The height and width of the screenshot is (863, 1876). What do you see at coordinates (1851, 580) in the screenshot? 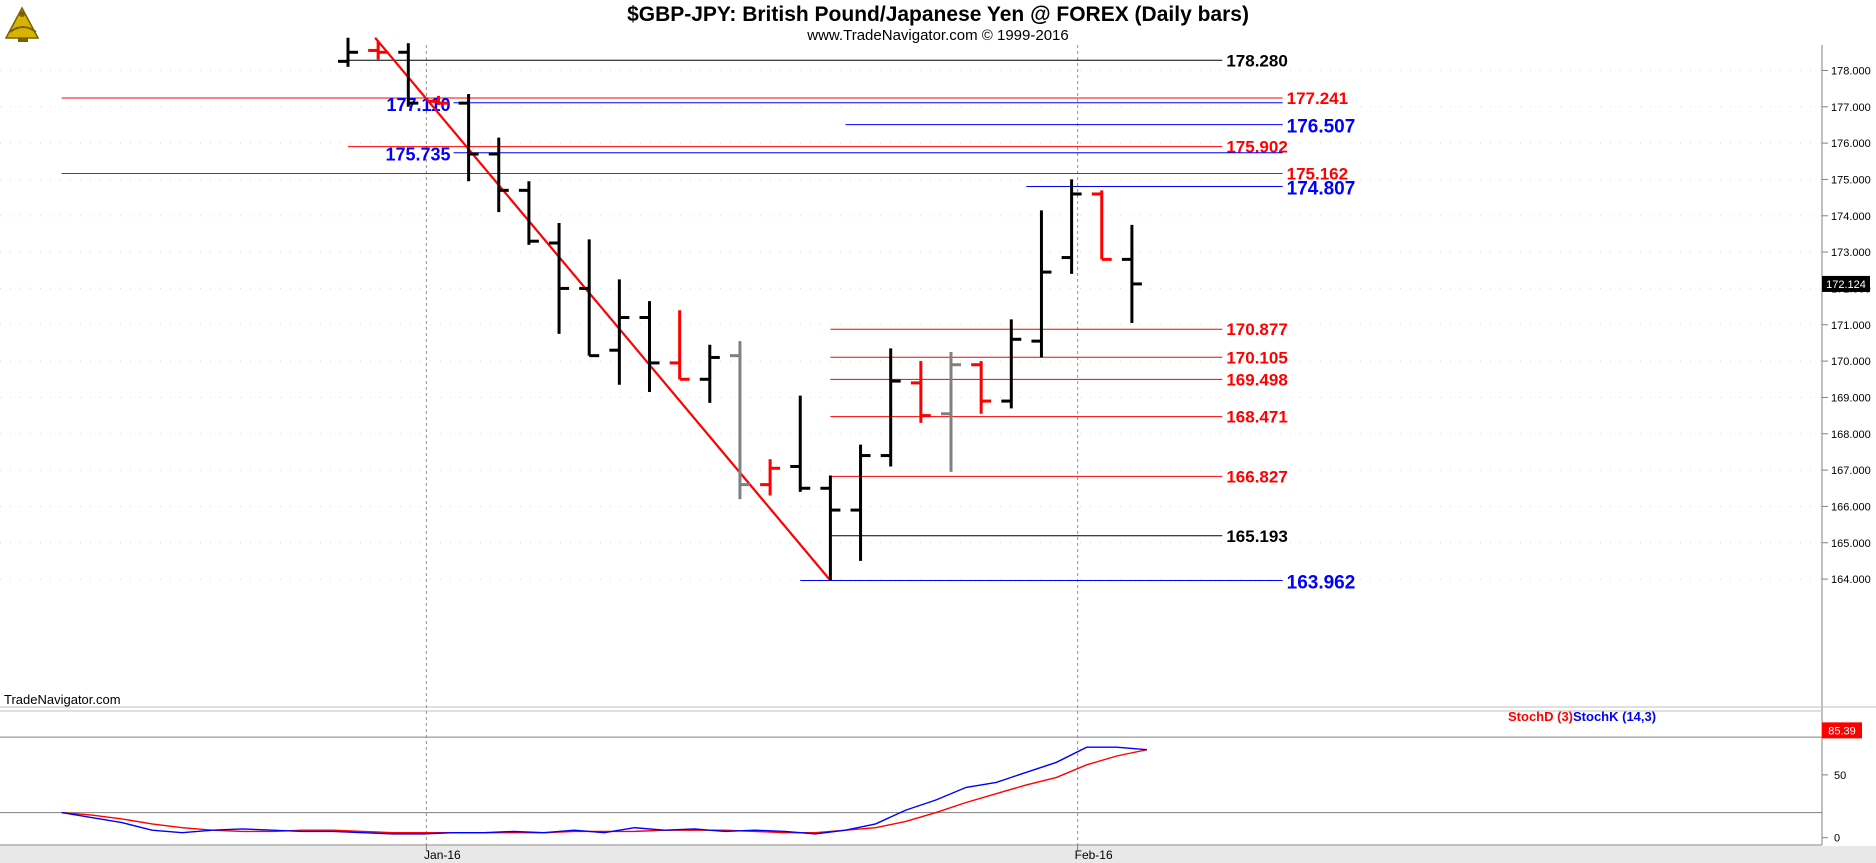
I see `y-tick-label: 164.000` at bounding box center [1851, 580].